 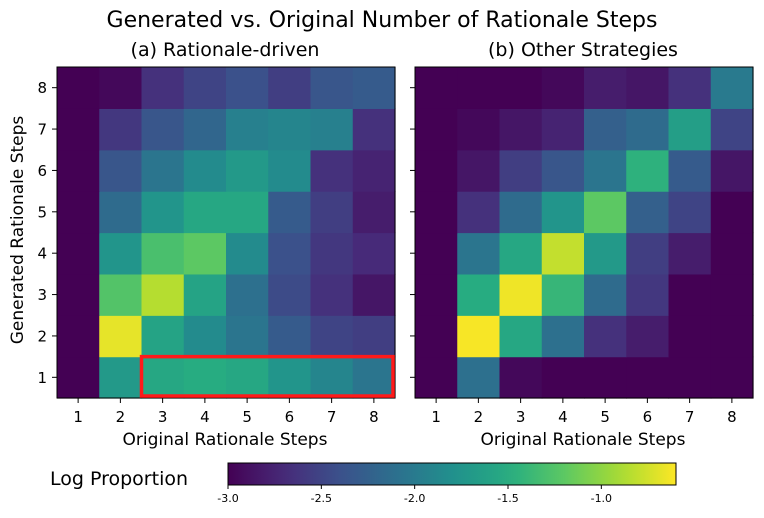 What do you see at coordinates (332, 417) in the screenshot?
I see `x-tick-label-a: 7` at bounding box center [332, 417].